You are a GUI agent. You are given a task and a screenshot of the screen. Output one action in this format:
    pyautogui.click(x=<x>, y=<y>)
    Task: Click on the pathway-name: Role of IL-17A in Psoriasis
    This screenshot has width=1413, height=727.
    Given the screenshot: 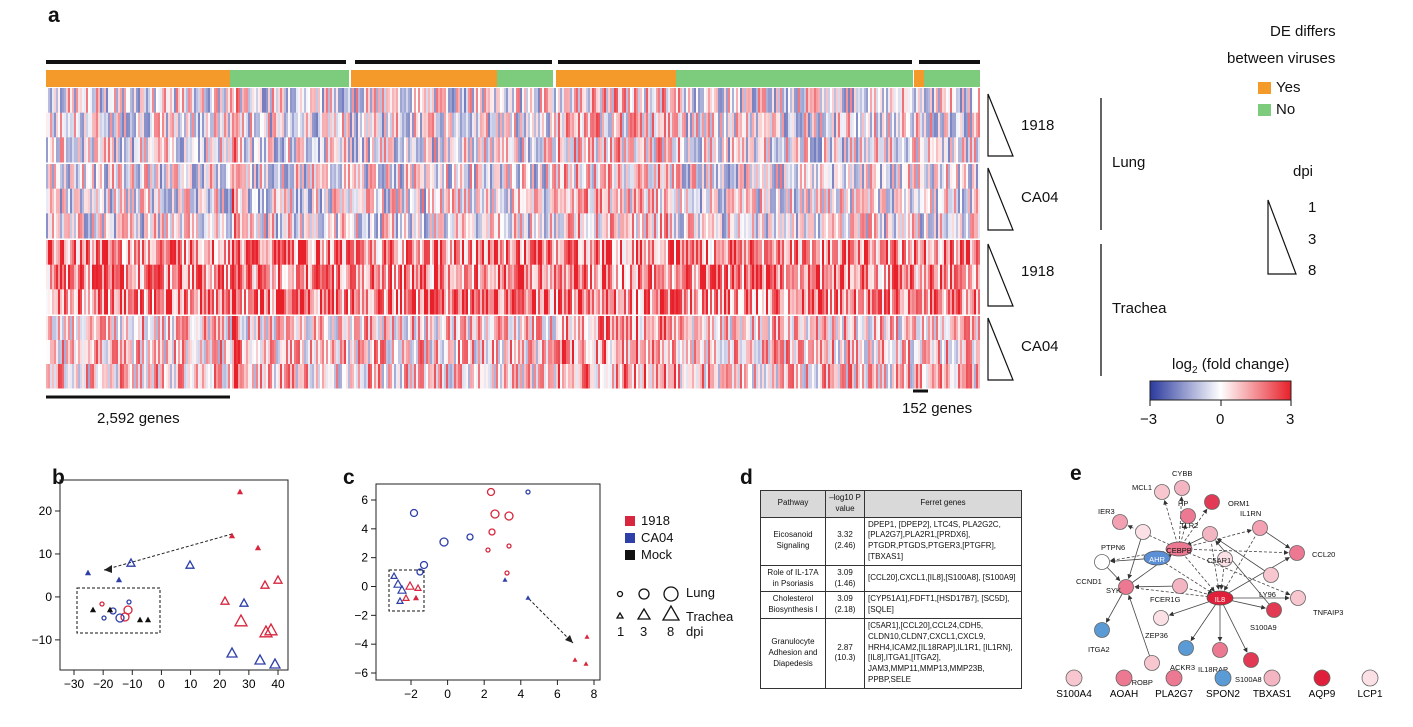 What is the action you would take?
    pyautogui.click(x=793, y=578)
    